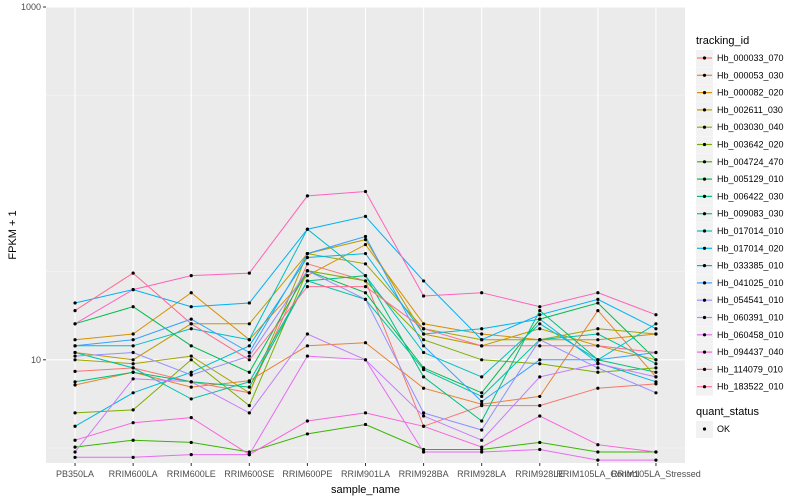  Describe the element at coordinates (750, 248) in the screenshot. I see `legend-label: Hb_017014_020` at that location.